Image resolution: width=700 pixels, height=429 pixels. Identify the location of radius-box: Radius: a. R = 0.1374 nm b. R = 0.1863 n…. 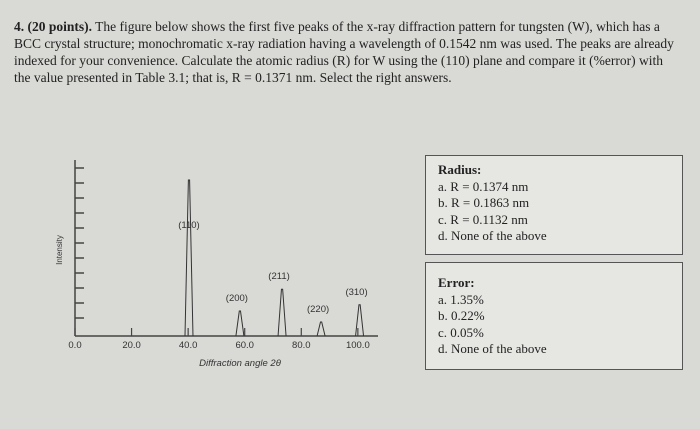
(554, 205).